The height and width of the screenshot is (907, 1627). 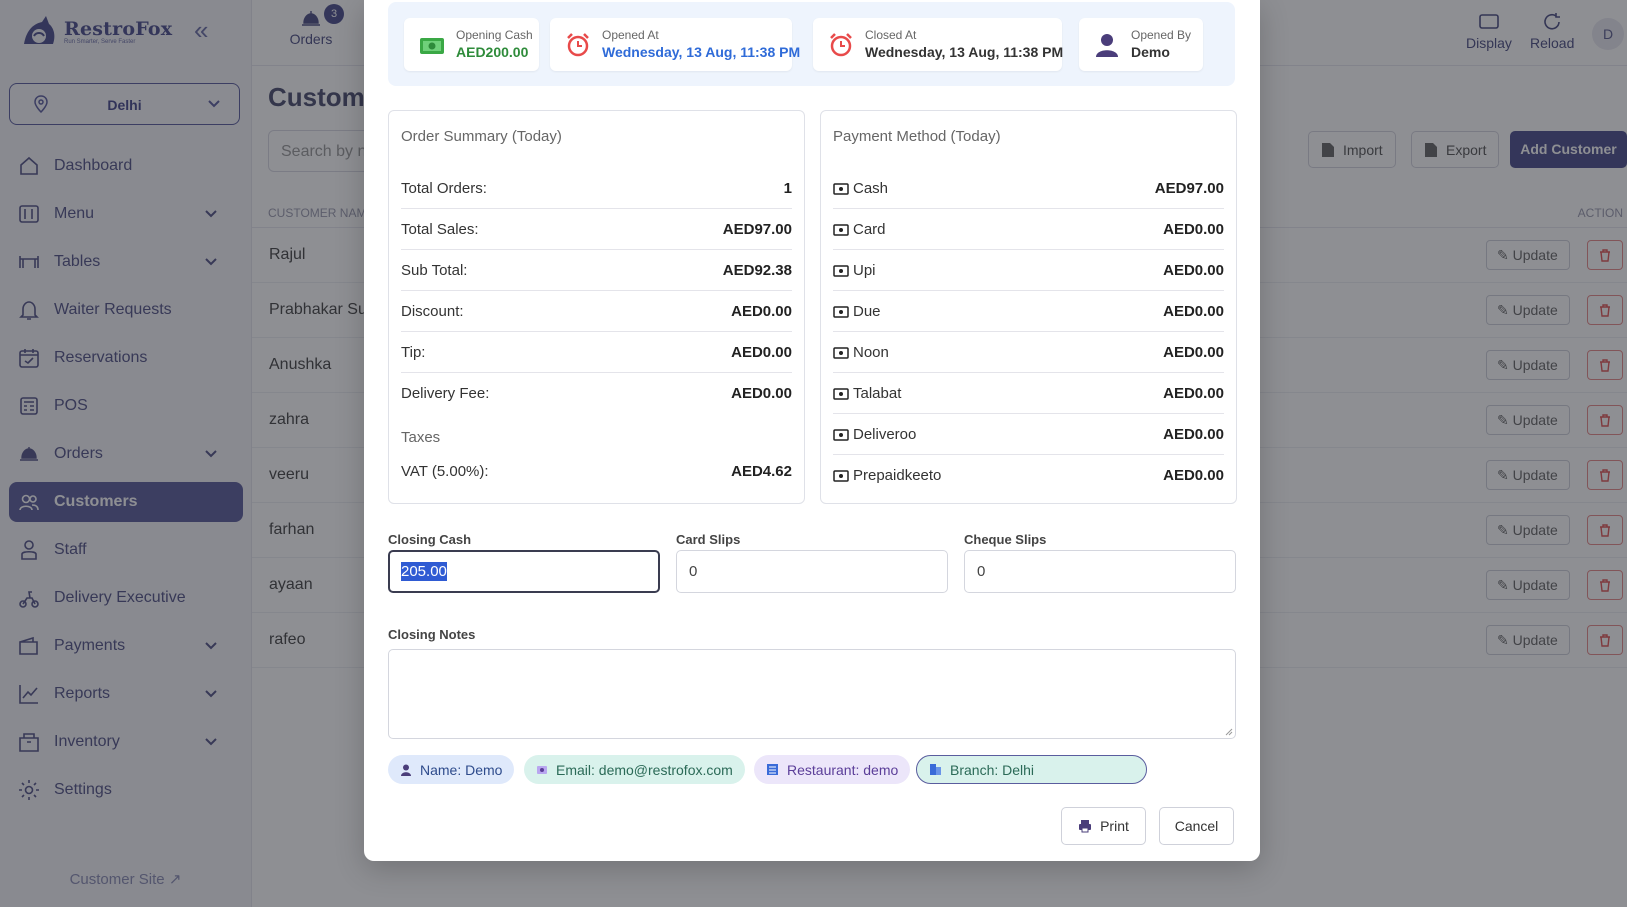 I want to click on payment-method-row: Deliveroo AED0.00, so click(x=1028, y=434).